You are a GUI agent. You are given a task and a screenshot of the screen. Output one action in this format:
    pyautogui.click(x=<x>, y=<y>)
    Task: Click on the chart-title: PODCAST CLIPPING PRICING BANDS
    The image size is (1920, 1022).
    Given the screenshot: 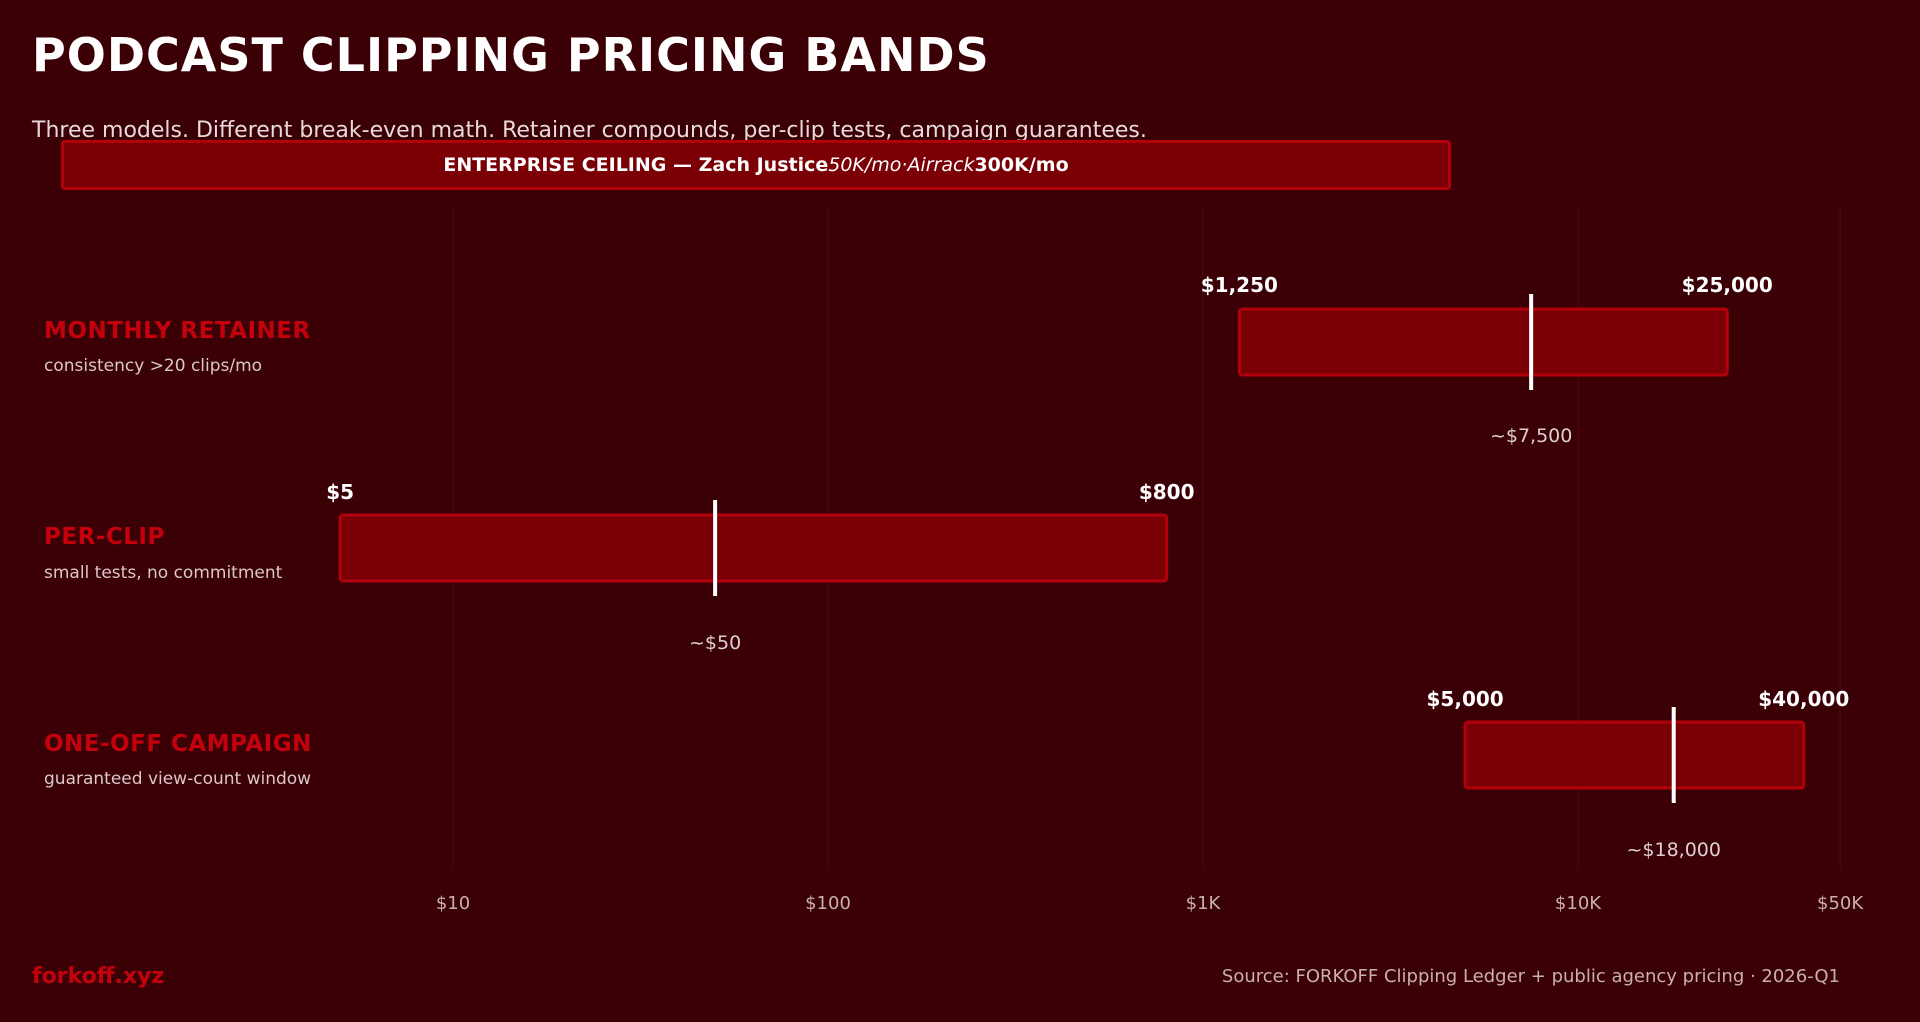 What is the action you would take?
    pyautogui.click(x=511, y=55)
    